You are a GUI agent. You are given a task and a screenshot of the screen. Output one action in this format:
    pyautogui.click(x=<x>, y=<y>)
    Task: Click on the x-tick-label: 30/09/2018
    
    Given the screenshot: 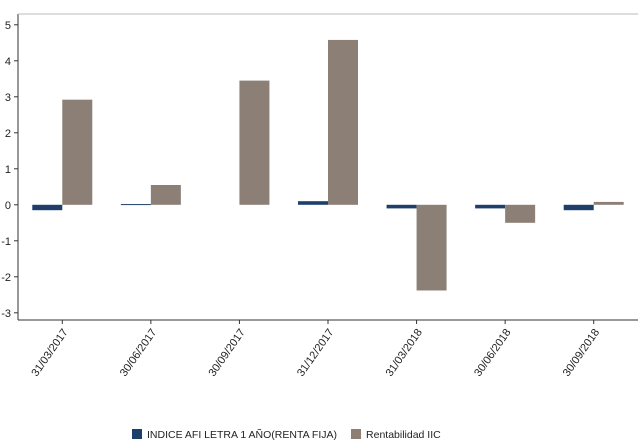 What is the action you would take?
    pyautogui.click(x=581, y=353)
    